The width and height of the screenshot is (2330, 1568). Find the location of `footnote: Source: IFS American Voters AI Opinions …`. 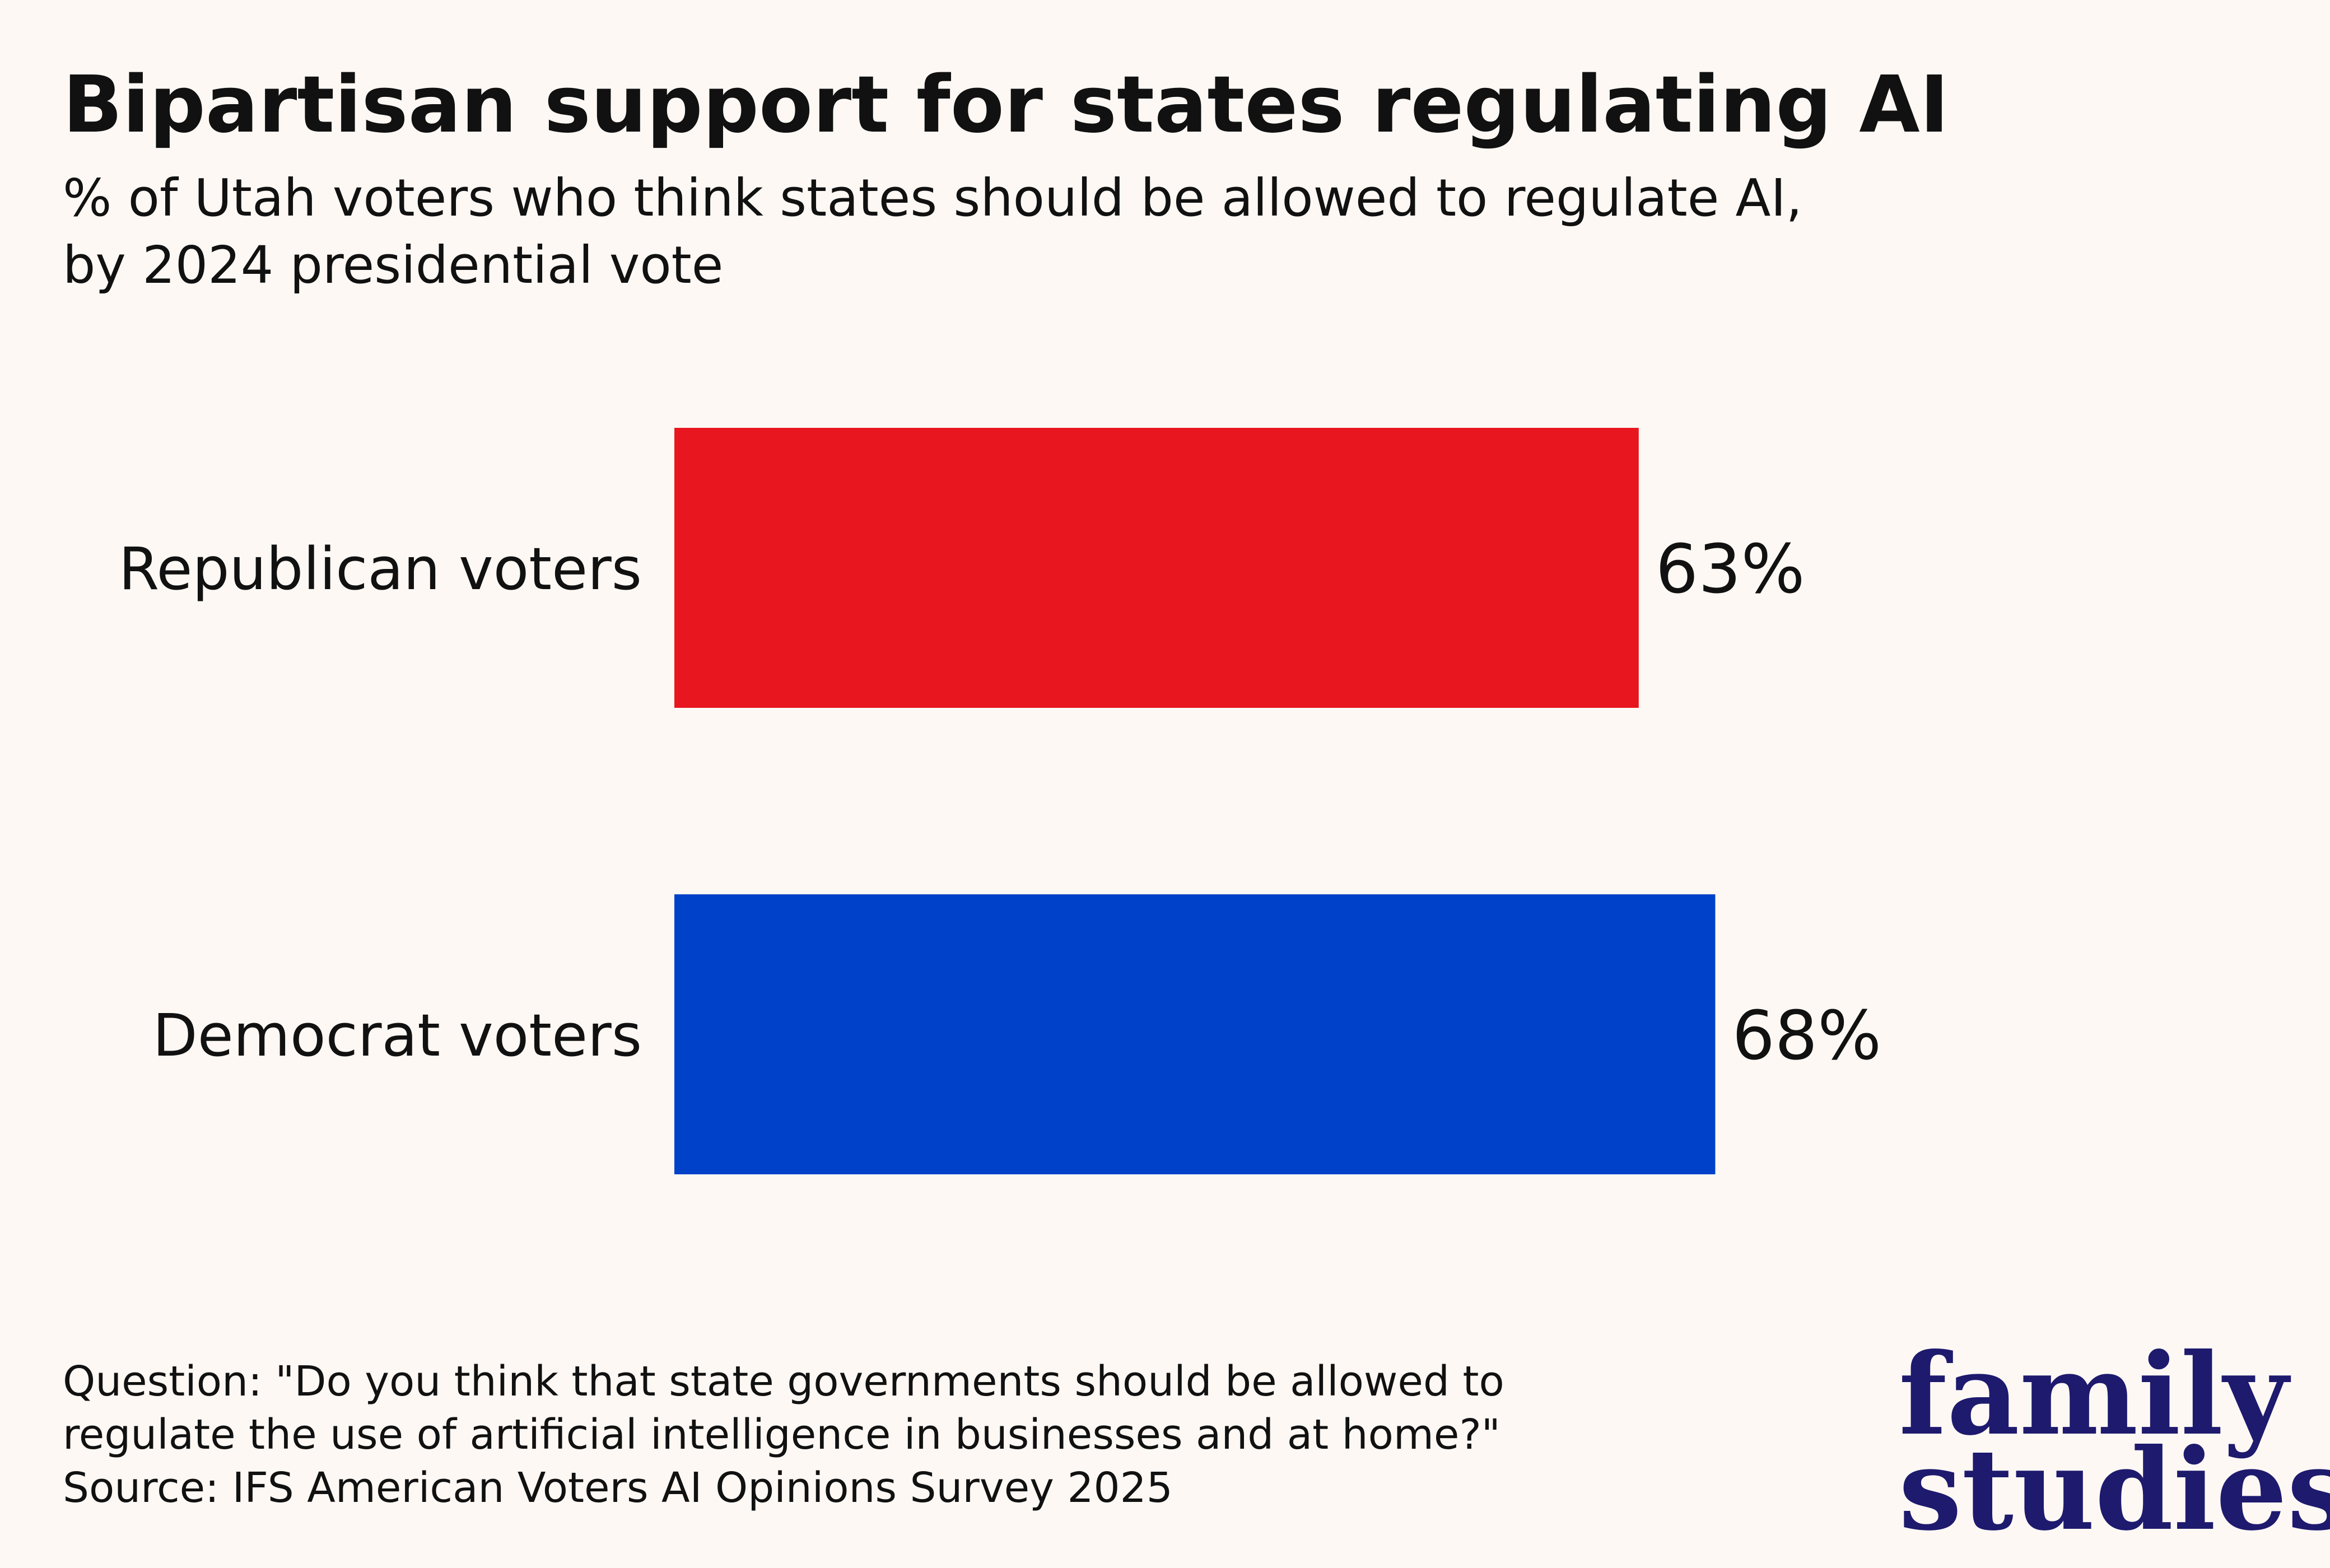

footnote: Source: IFS American Voters AI Opinions … is located at coordinates (618, 1488).